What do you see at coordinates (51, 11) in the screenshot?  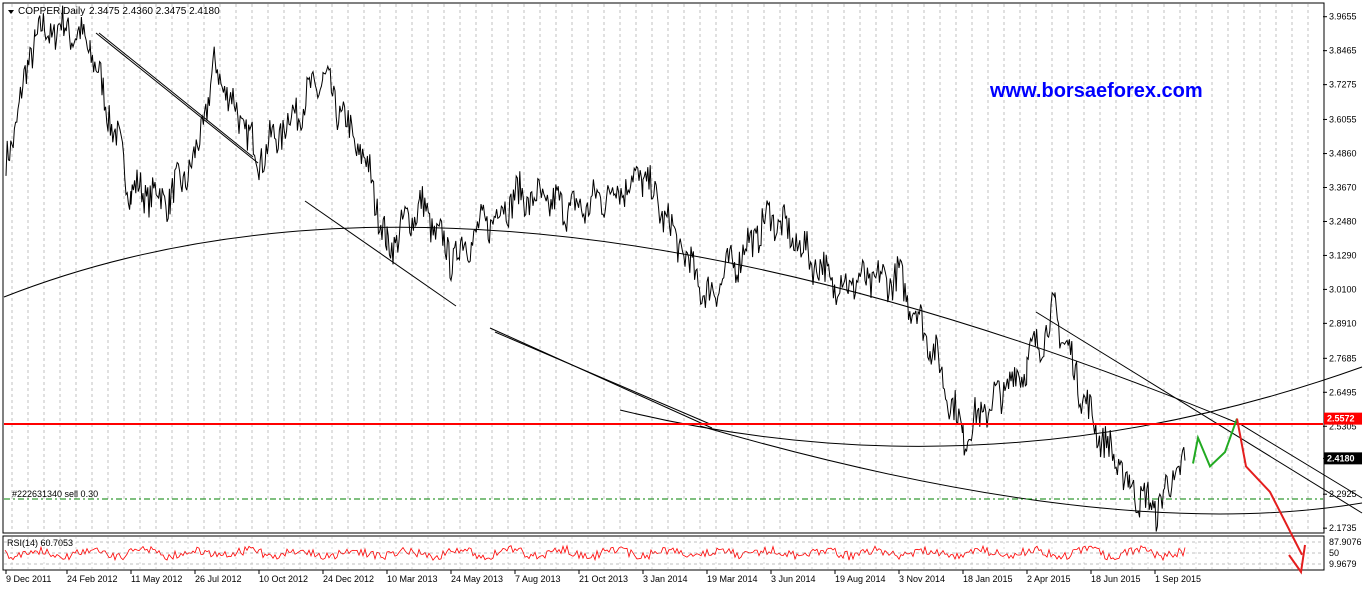 I see `symbol-label: COPPER,Daily` at bounding box center [51, 11].